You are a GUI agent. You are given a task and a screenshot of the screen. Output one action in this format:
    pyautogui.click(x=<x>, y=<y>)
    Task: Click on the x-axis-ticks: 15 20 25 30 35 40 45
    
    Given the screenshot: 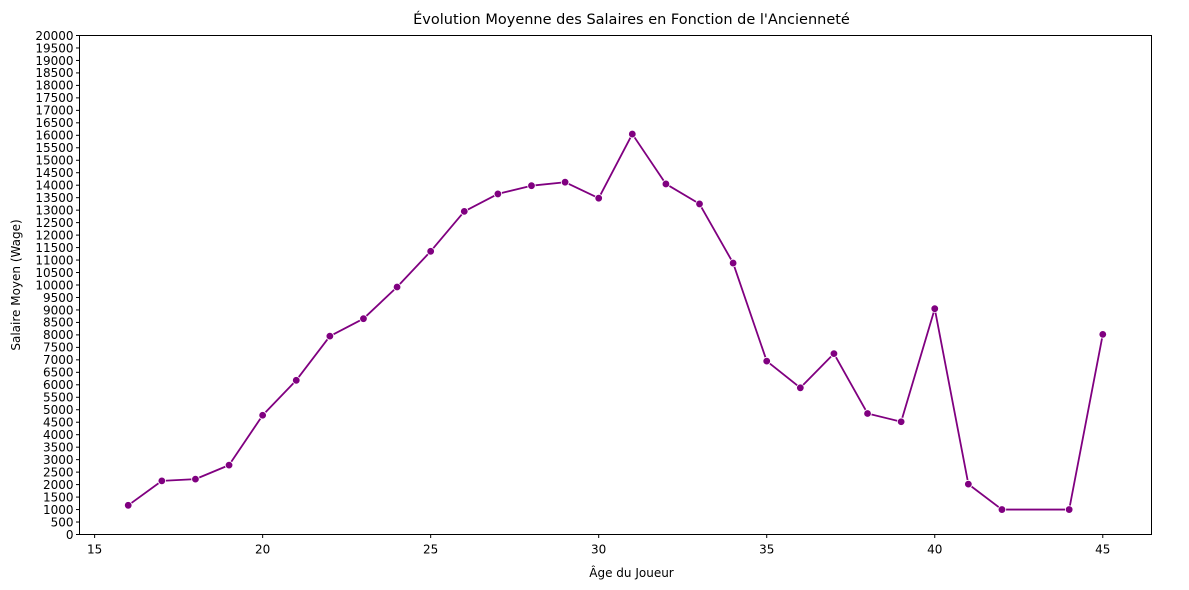 What is the action you would take?
    pyautogui.click(x=598, y=545)
    